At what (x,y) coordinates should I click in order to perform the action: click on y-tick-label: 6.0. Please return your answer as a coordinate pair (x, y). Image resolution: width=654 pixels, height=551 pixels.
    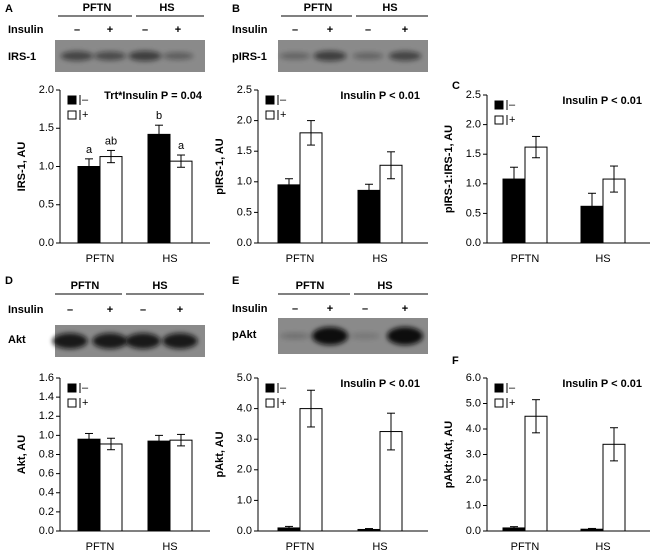
    Looking at the image, I should click on (473, 378).